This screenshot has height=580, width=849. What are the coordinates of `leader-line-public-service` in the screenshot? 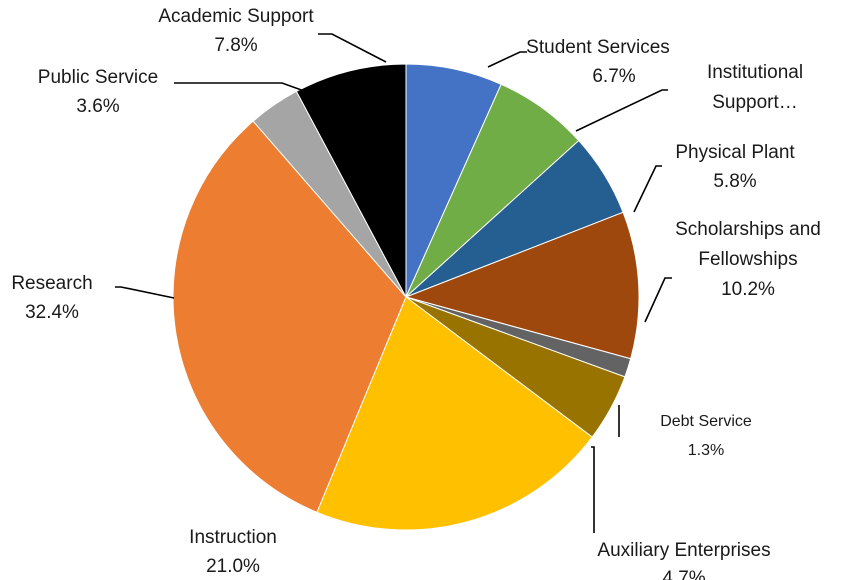 It's located at (241, 87).